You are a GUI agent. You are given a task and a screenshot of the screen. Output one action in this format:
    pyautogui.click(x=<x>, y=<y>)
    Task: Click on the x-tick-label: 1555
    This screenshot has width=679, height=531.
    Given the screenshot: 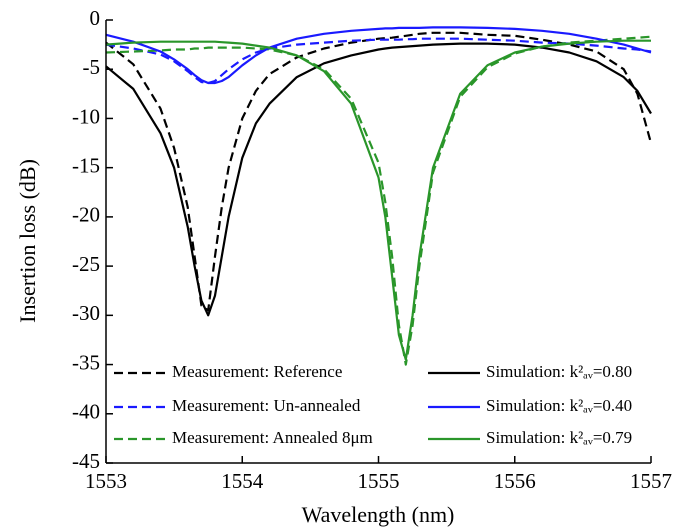 What is the action you would take?
    pyautogui.click(x=379, y=481)
    